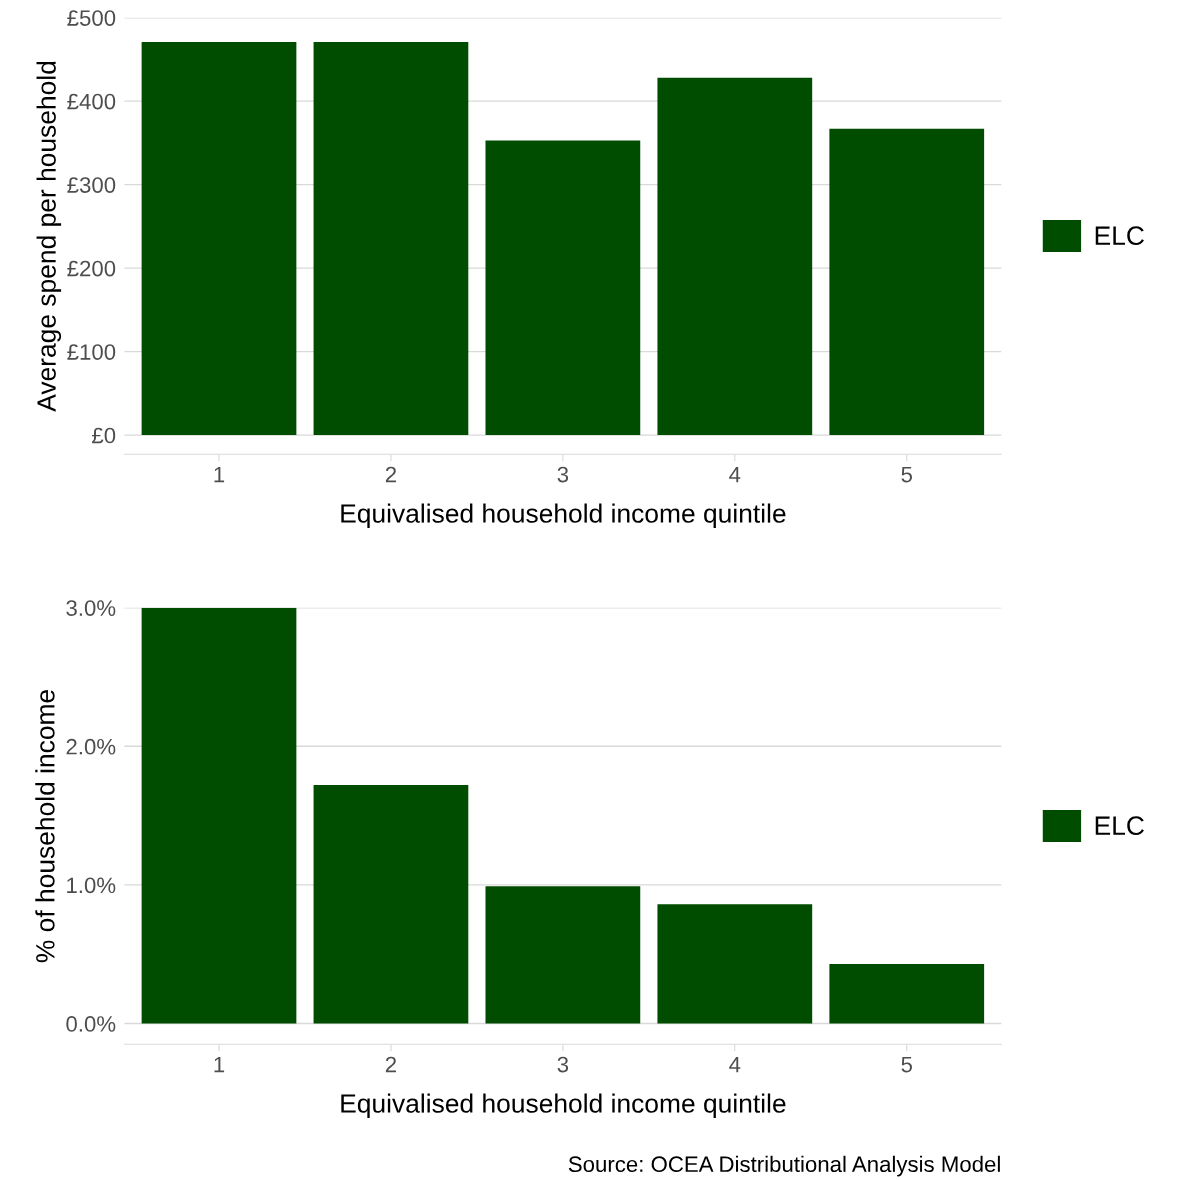  I want to click on y-tick-label: 0.0%, so click(91, 1024).